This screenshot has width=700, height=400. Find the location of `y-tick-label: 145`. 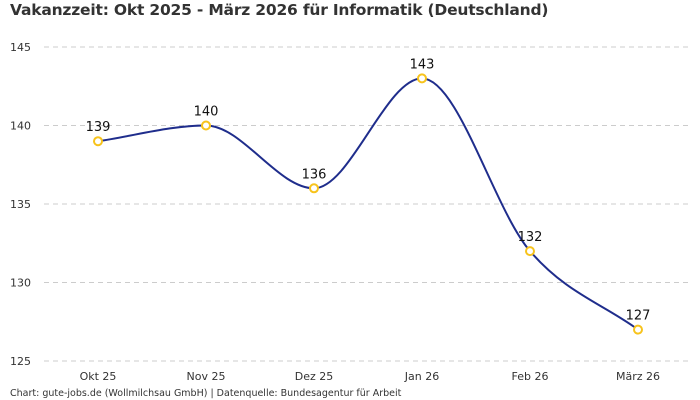

y-tick-label: 145 is located at coordinates (20, 47).